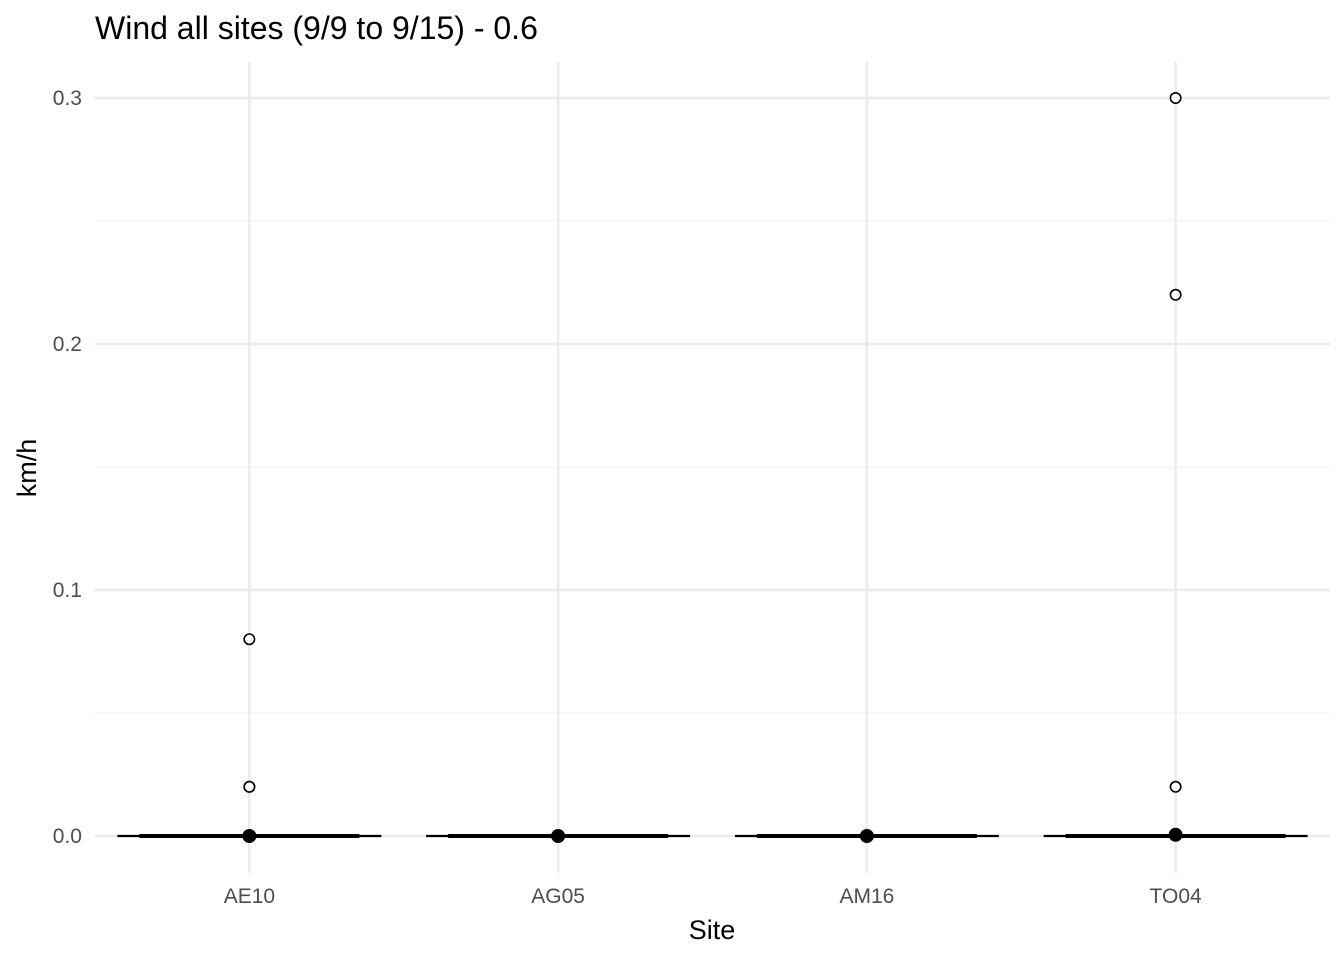 This screenshot has height=960, width=1344. Describe the element at coordinates (558, 896) in the screenshot. I see `x-tick-label: AG05` at that location.